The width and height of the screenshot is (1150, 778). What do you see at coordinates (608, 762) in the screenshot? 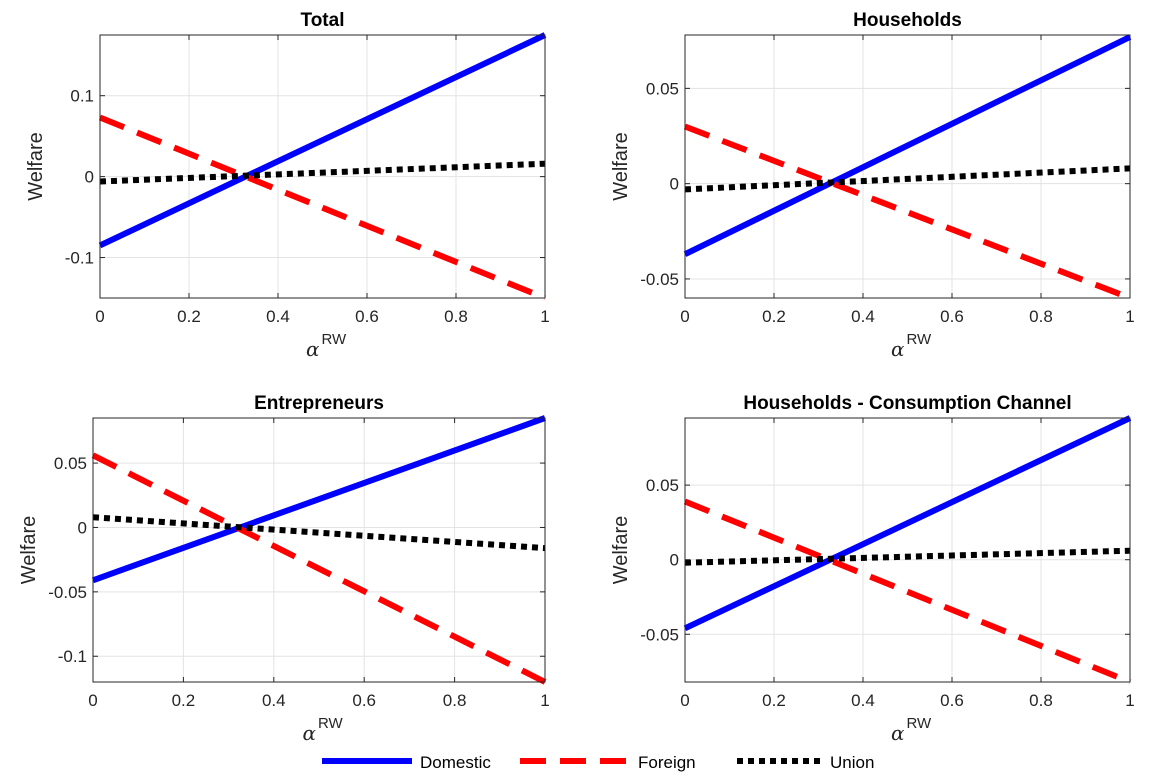
I see `legend-item-foreign: Foreign` at bounding box center [608, 762].